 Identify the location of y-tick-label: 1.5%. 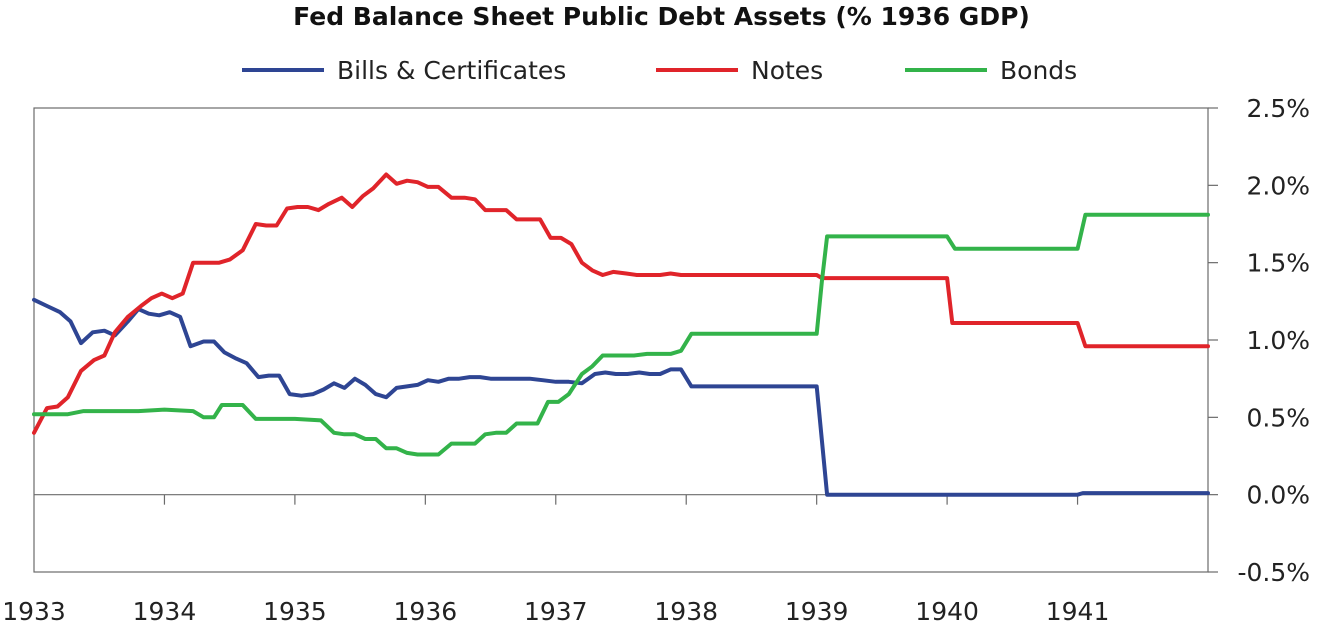
(1278, 263).